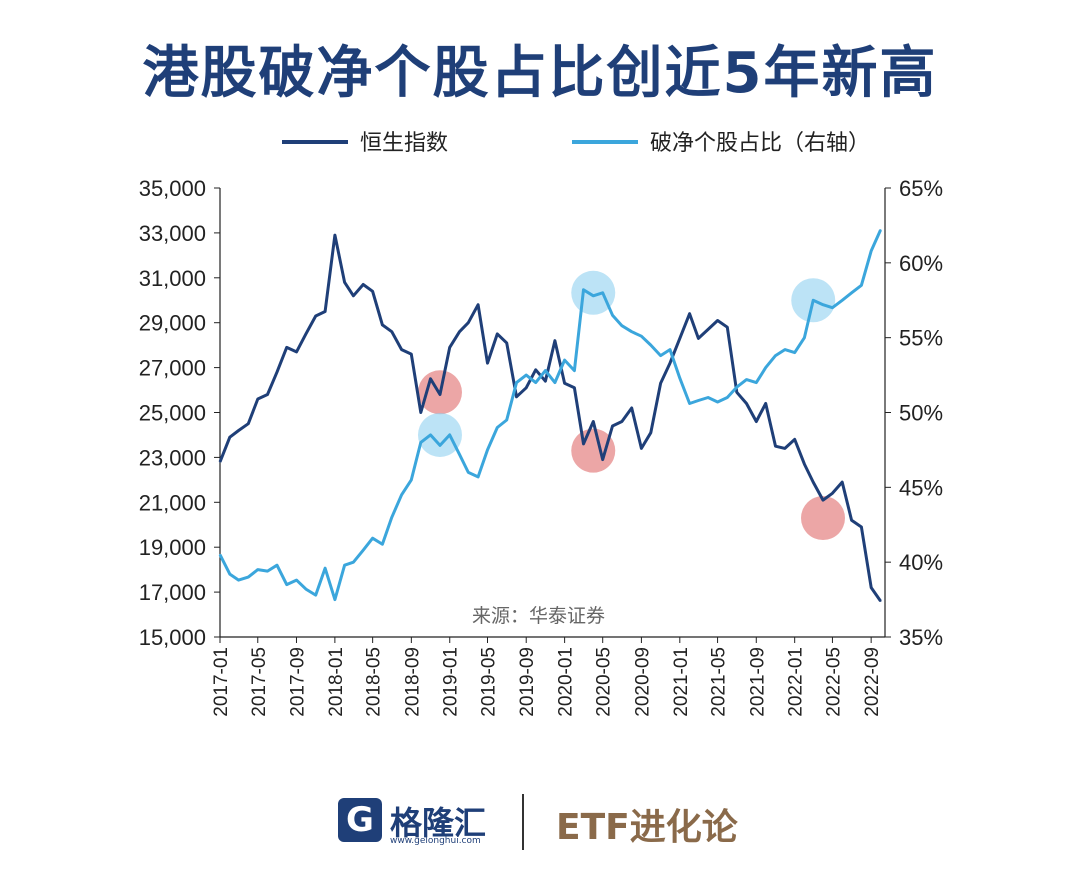 This screenshot has height=881, width=1080. I want to click on gelonghui-logo-icon: G, so click(360, 820).